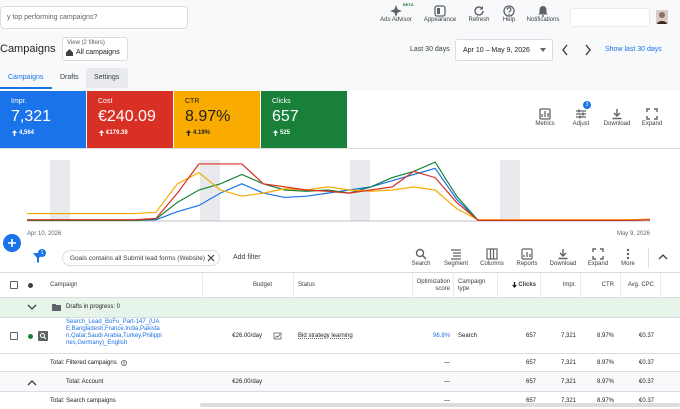  What do you see at coordinates (568, 336) in the screenshot?
I see `cell-impr: 7,321` at bounding box center [568, 336].